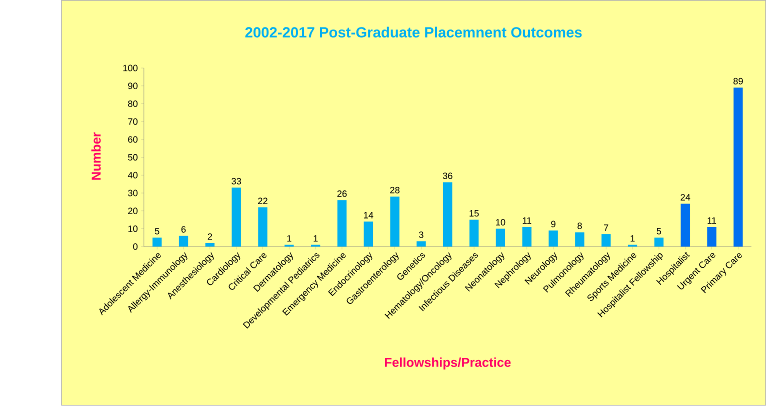 The height and width of the screenshot is (406, 766). Describe the element at coordinates (369, 215) in the screenshot. I see `data-label: 14` at that location.